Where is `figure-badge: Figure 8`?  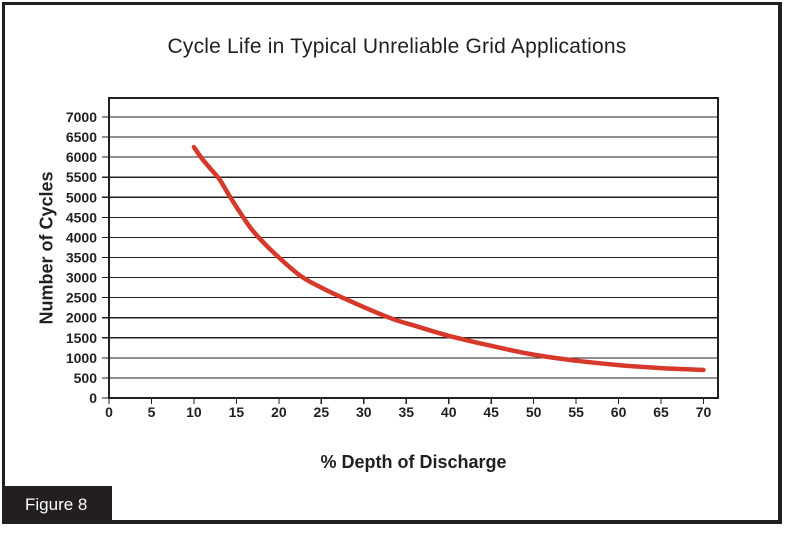 figure-badge: Figure 8 is located at coordinates (57, 505).